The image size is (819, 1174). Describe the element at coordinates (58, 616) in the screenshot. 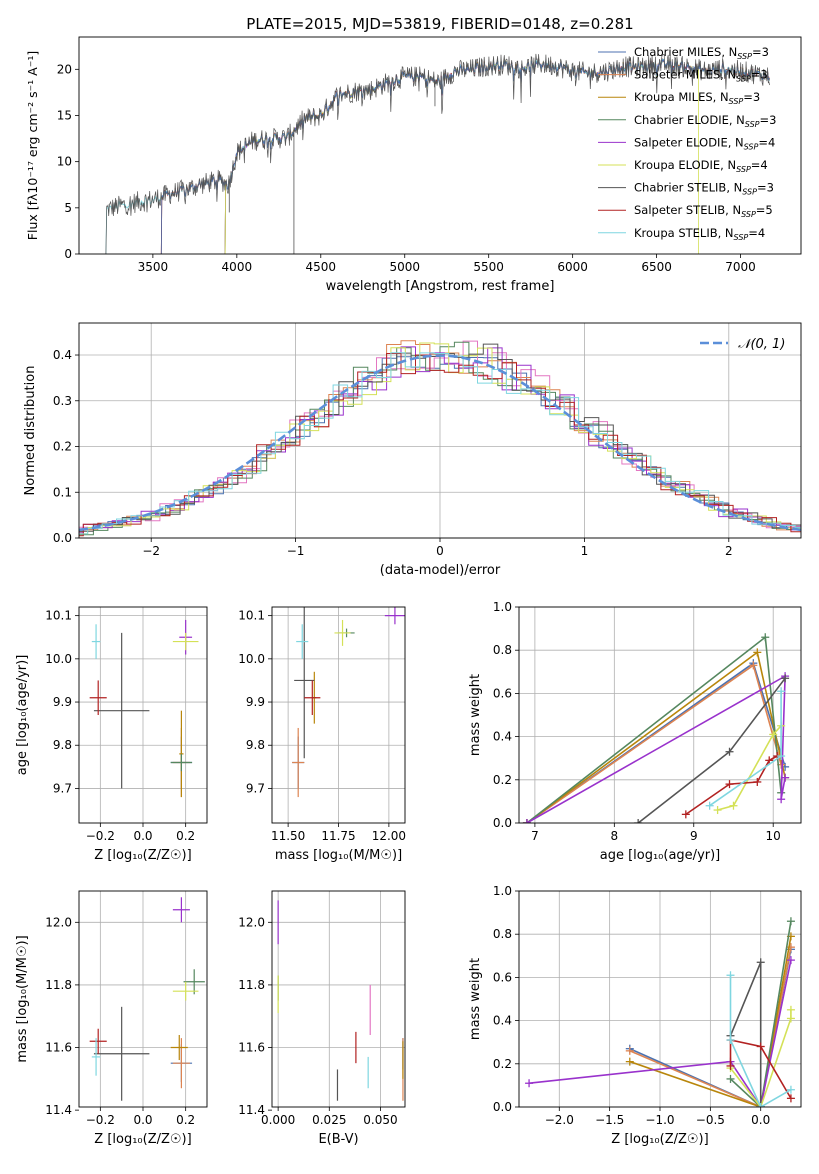

I see `y-tick-label: 10.1` at that location.